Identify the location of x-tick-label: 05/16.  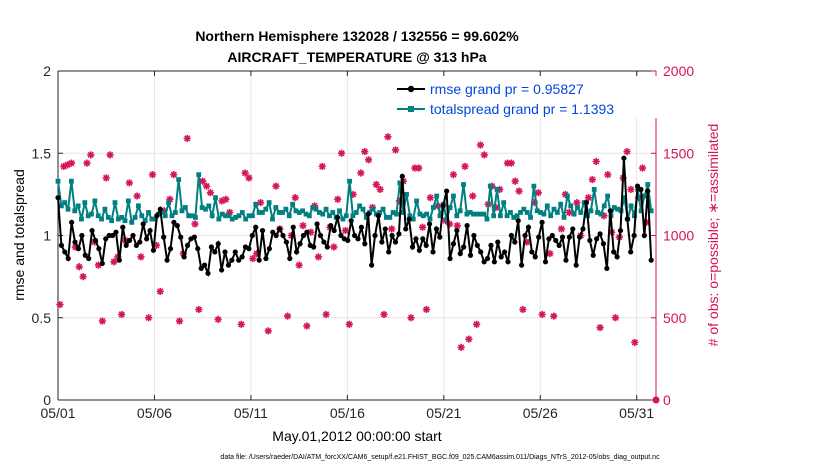
(347, 413).